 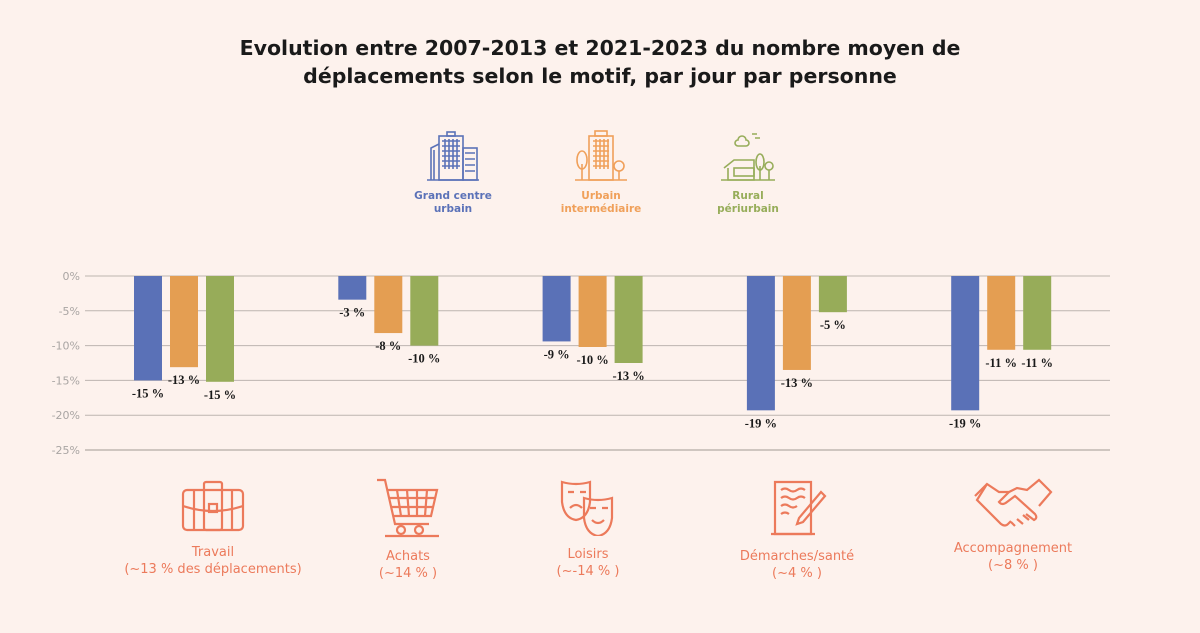 I want to click on category-share: (~13 % des déplacements), so click(x=213, y=569).